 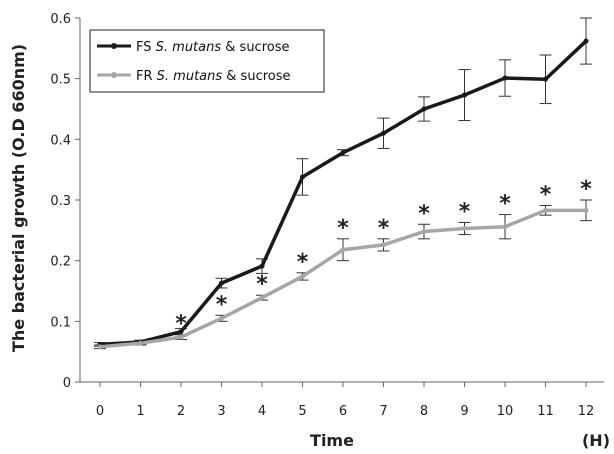 What do you see at coordinates (60, 140) in the screenshot?
I see `y-tick-label: 0.4` at bounding box center [60, 140].